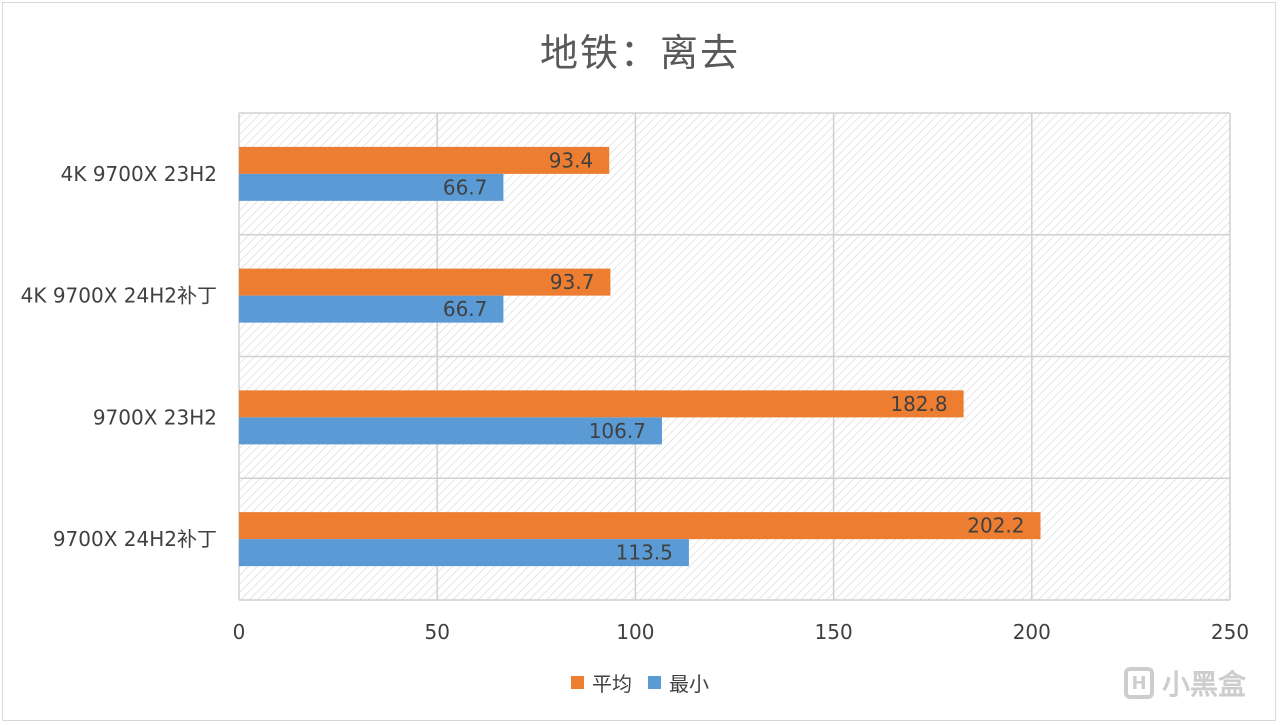 The image size is (1280, 725). Describe the element at coordinates (612, 684) in the screenshot. I see `legend-label-avg: 平均` at that location.